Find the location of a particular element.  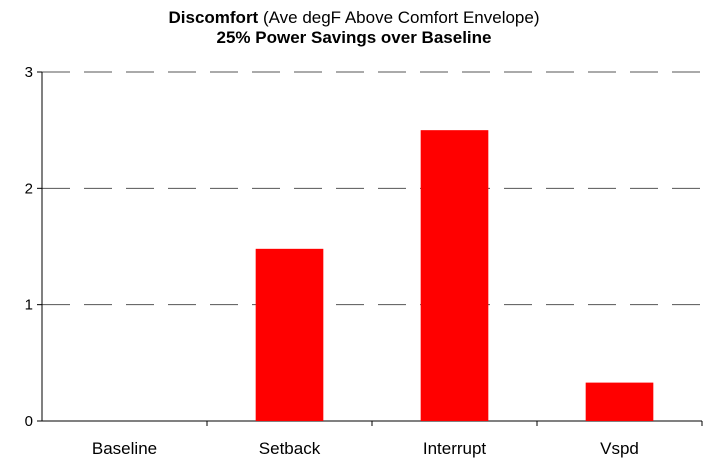

chart-subtitle: 25% Power Savings over Baseline is located at coordinates (354, 37).